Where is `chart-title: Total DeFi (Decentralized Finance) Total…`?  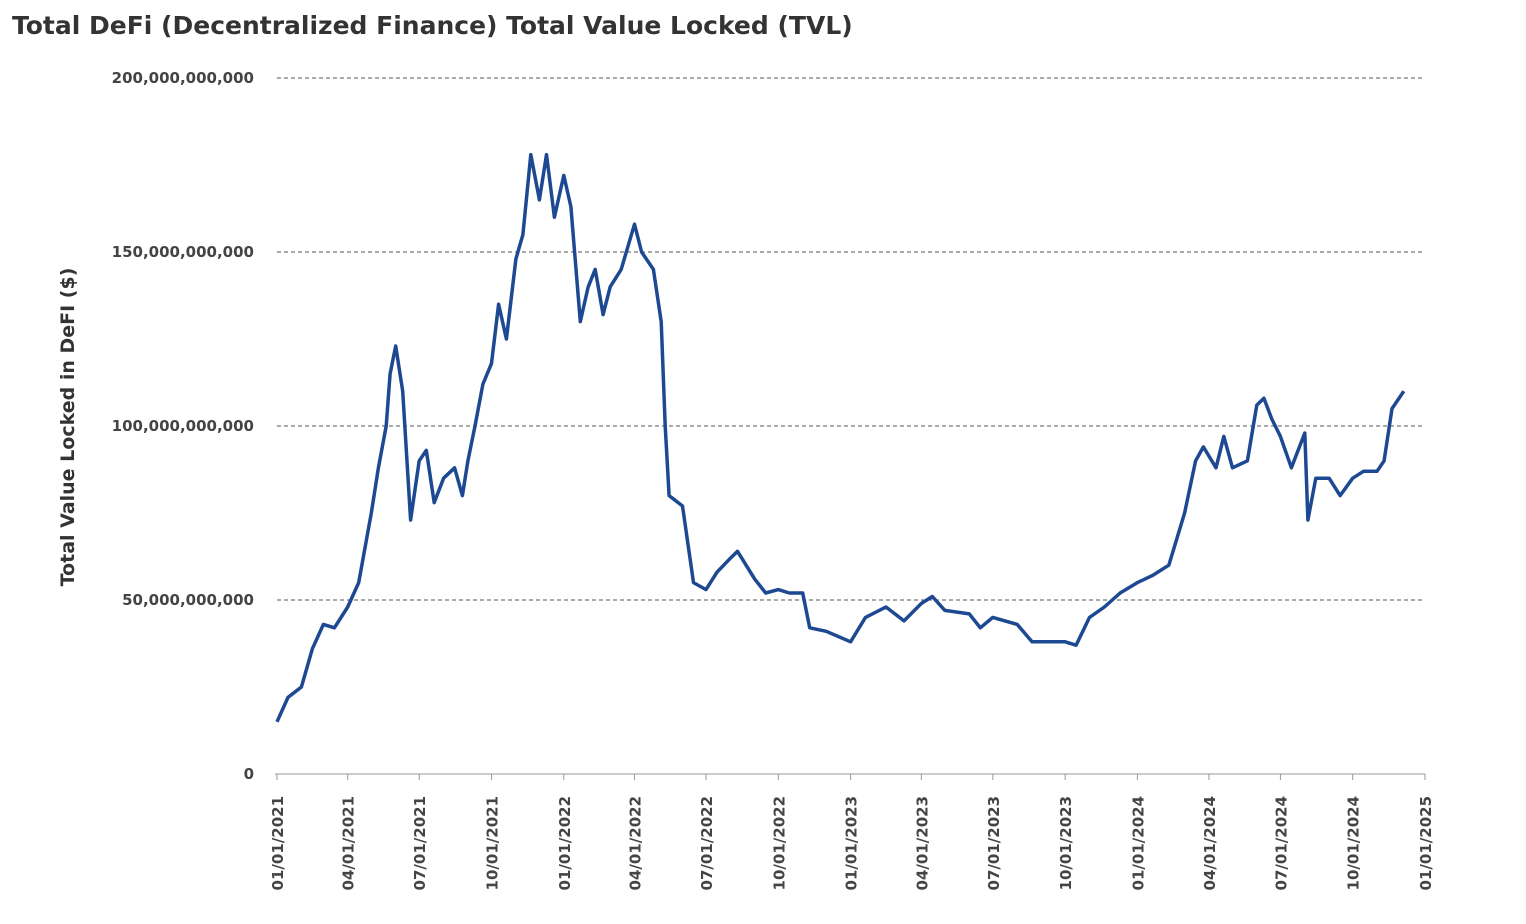
chart-title: Total DeFi (Decentralized Finance) Total… is located at coordinates (432, 25).